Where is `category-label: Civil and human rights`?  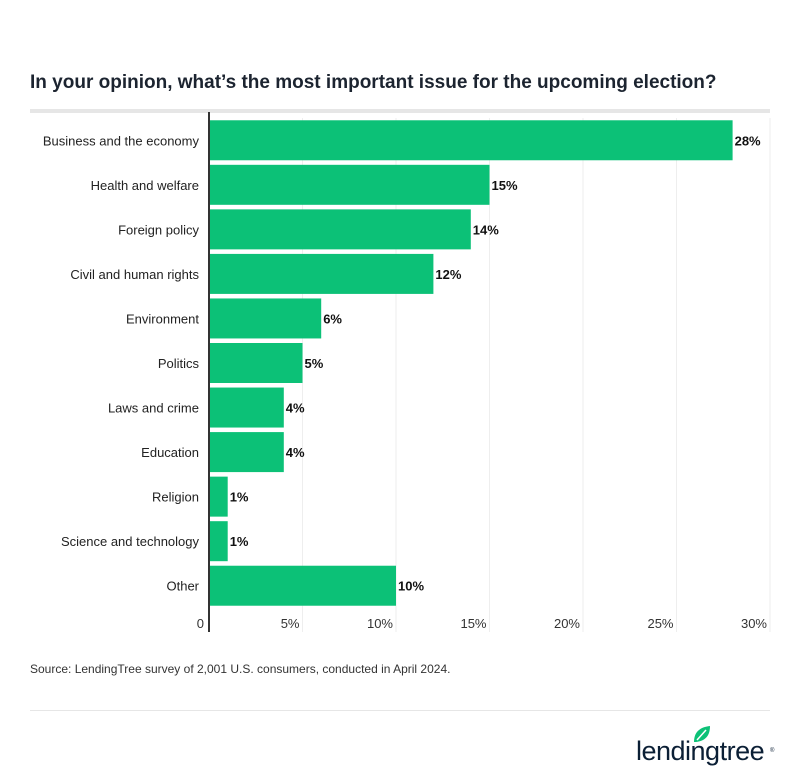
category-label: Civil and human rights is located at coordinates (134, 274).